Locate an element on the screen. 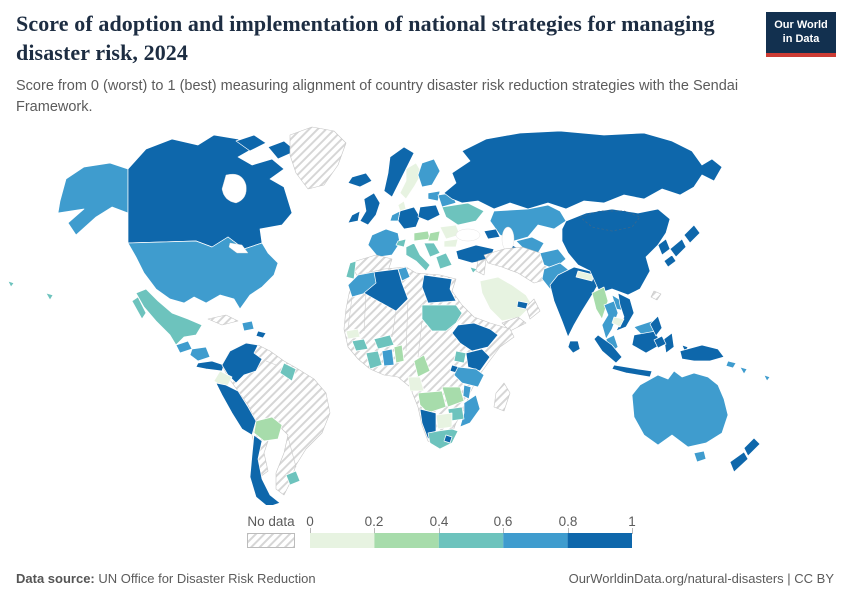 This screenshot has height=600, width=850. data-source-text: UN Office for Disaster Risk Reduction is located at coordinates (207, 578).